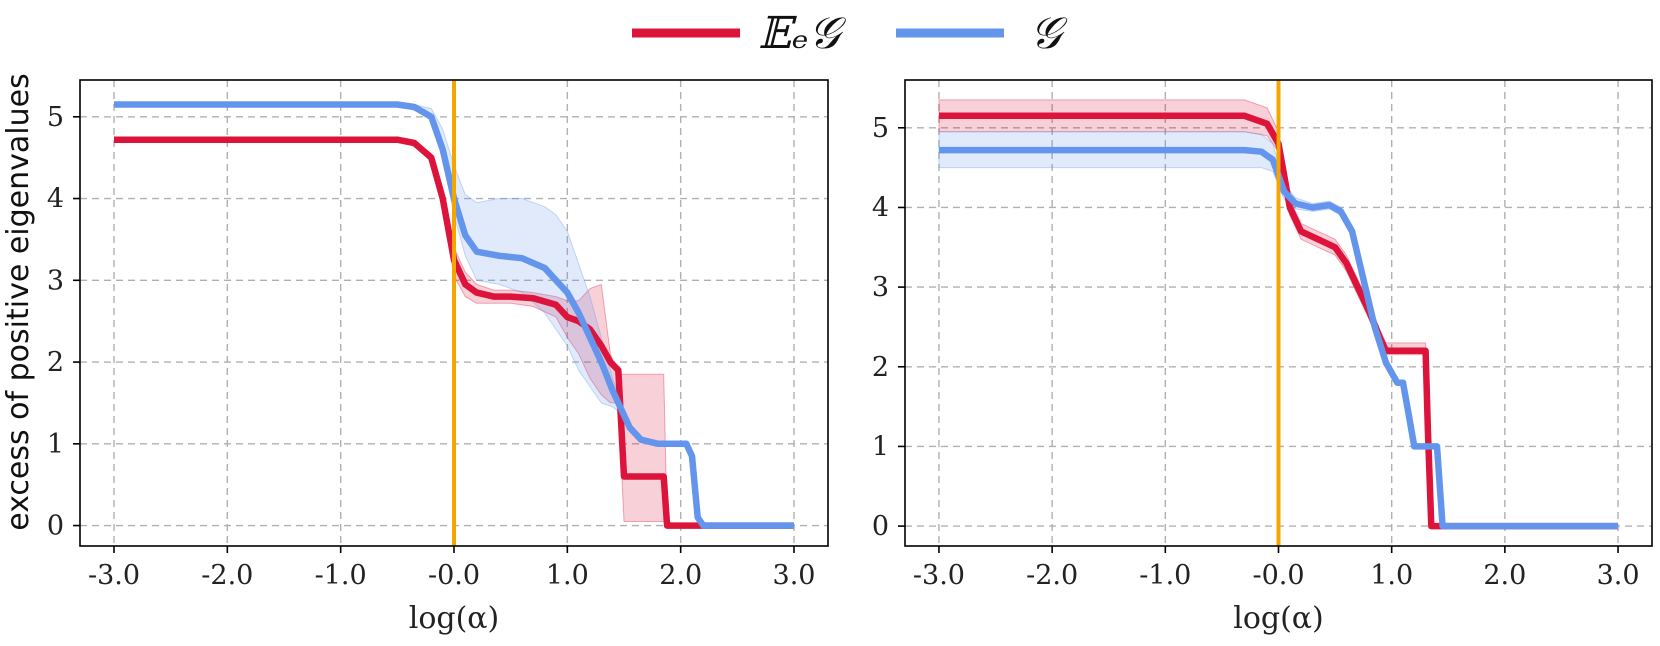  I want to click on legend-label-g: 𝒢, so click(1049, 33).